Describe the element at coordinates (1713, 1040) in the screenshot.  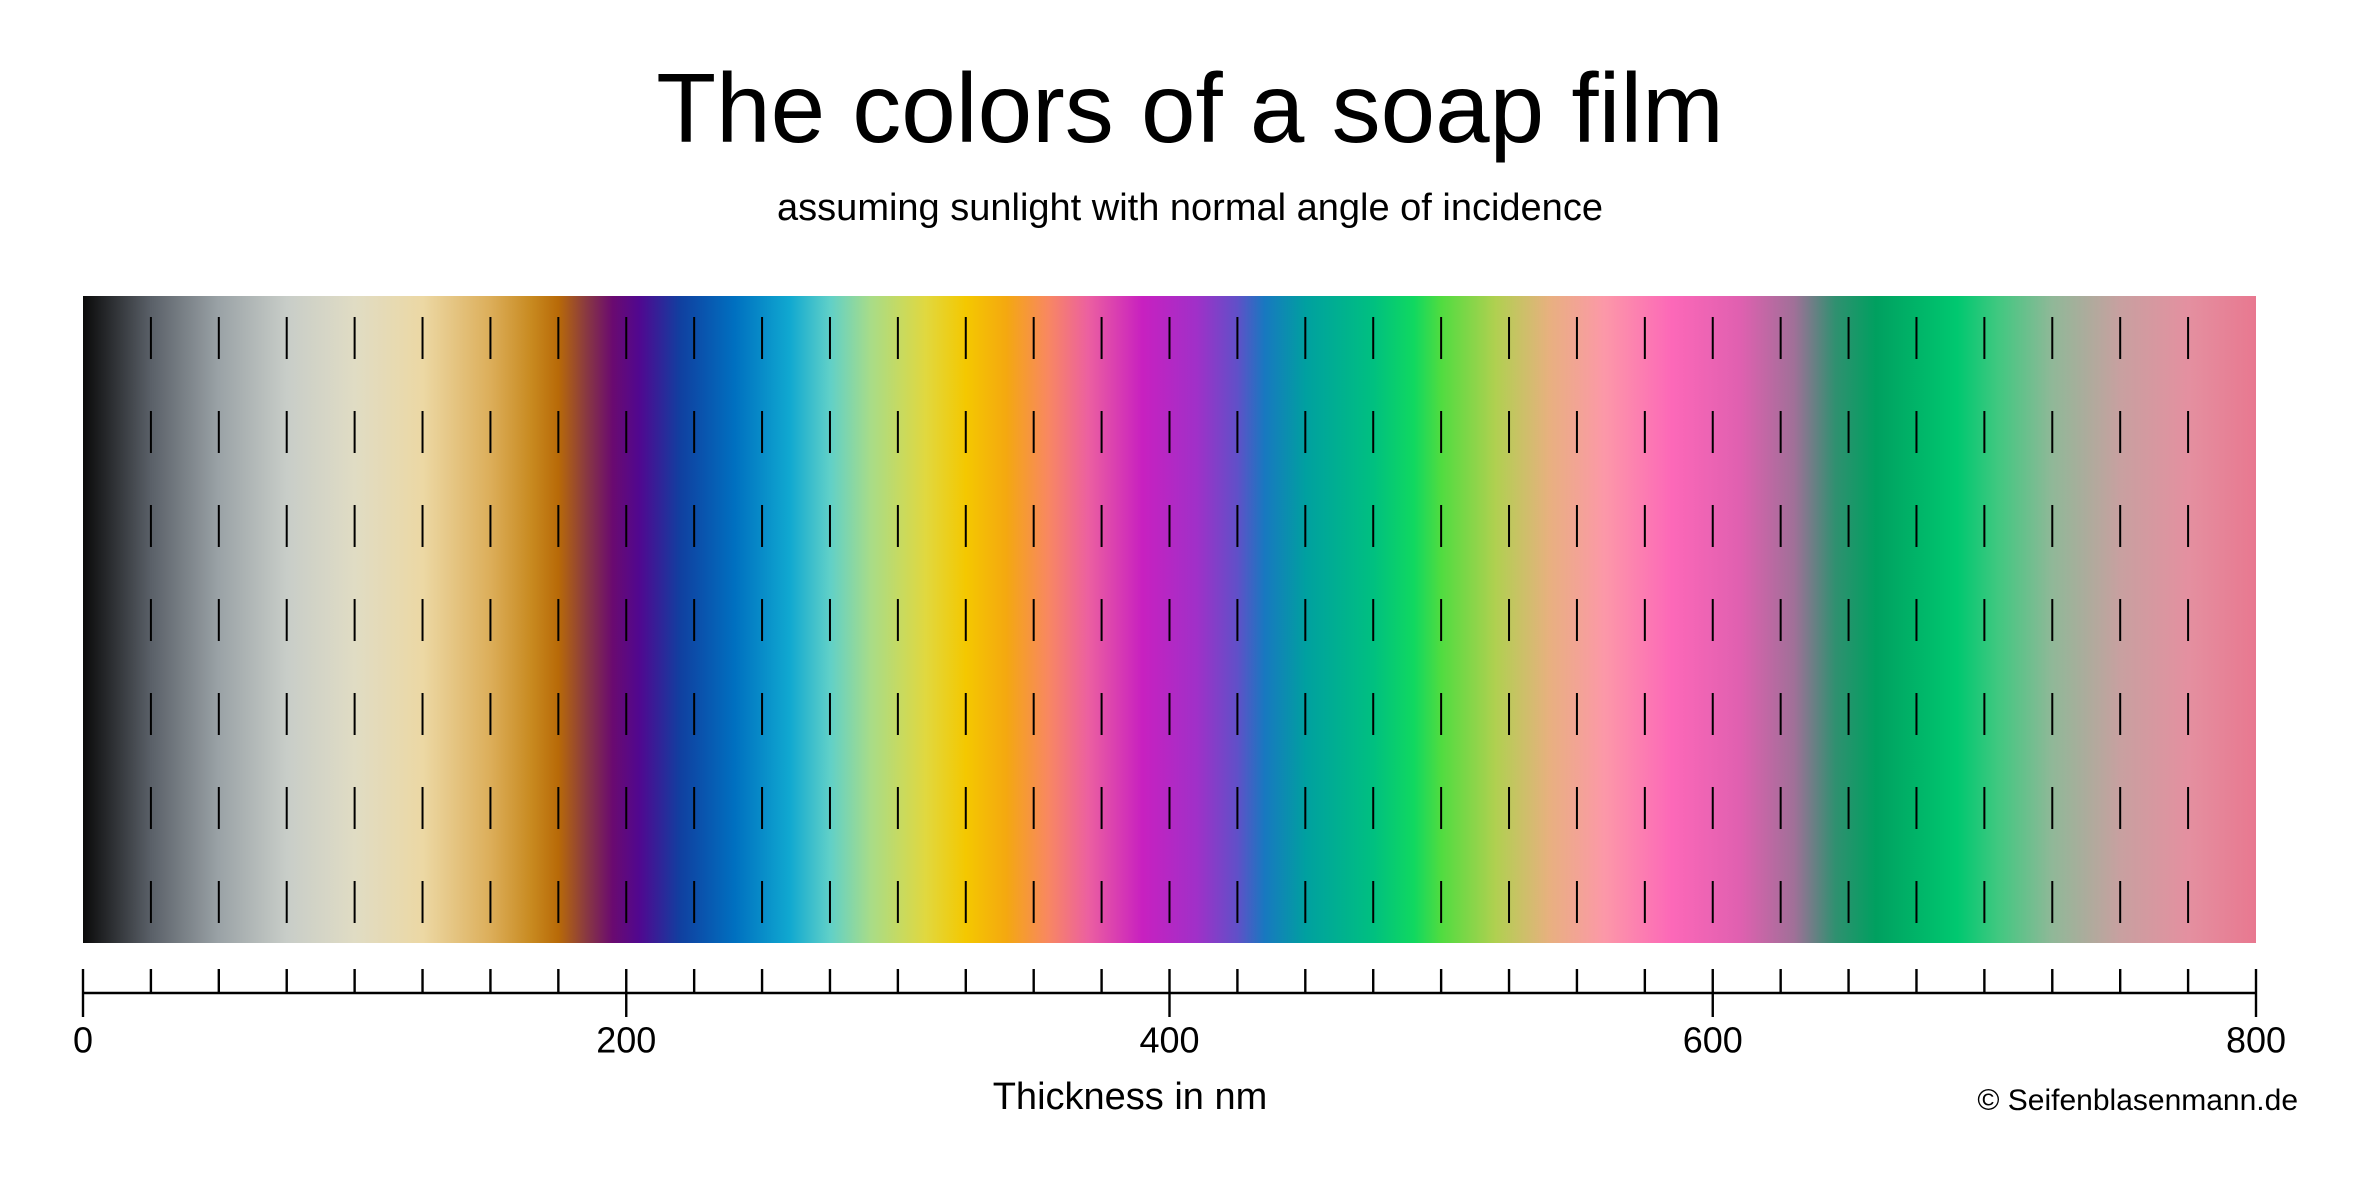
I see `x-tick-label: 600` at that location.